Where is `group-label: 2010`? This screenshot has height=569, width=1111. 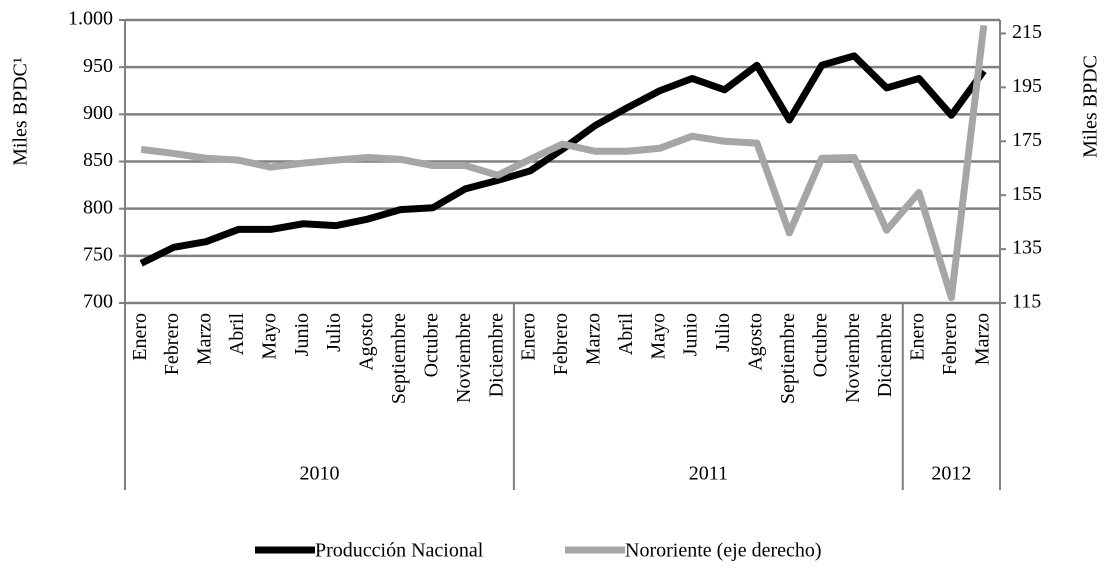
group-label: 2010 is located at coordinates (319, 474).